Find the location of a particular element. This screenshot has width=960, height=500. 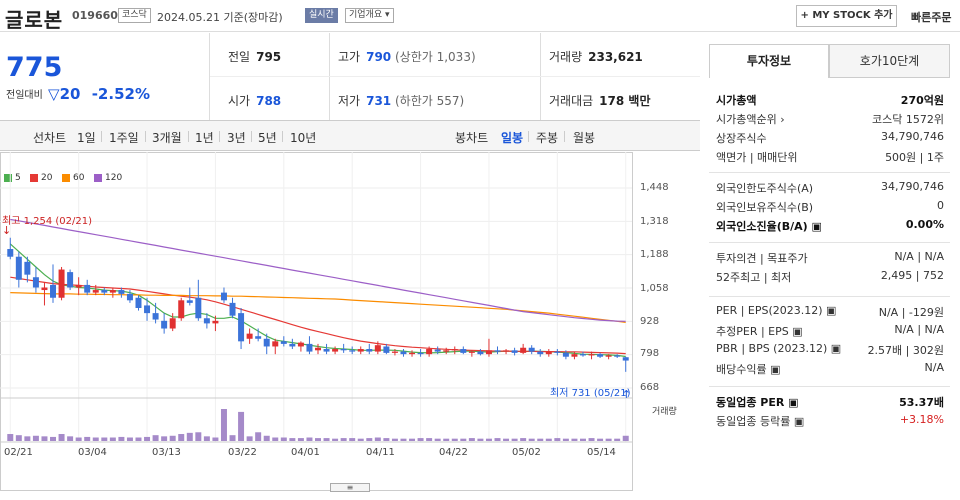

x-tick: 03/04 is located at coordinates (92, 452).